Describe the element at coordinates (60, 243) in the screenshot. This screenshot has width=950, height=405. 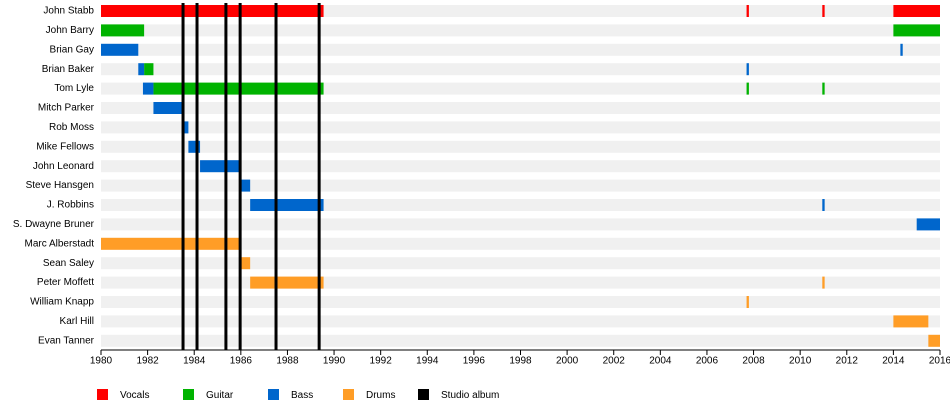
I see `row-label: Marc Alberstadt` at that location.